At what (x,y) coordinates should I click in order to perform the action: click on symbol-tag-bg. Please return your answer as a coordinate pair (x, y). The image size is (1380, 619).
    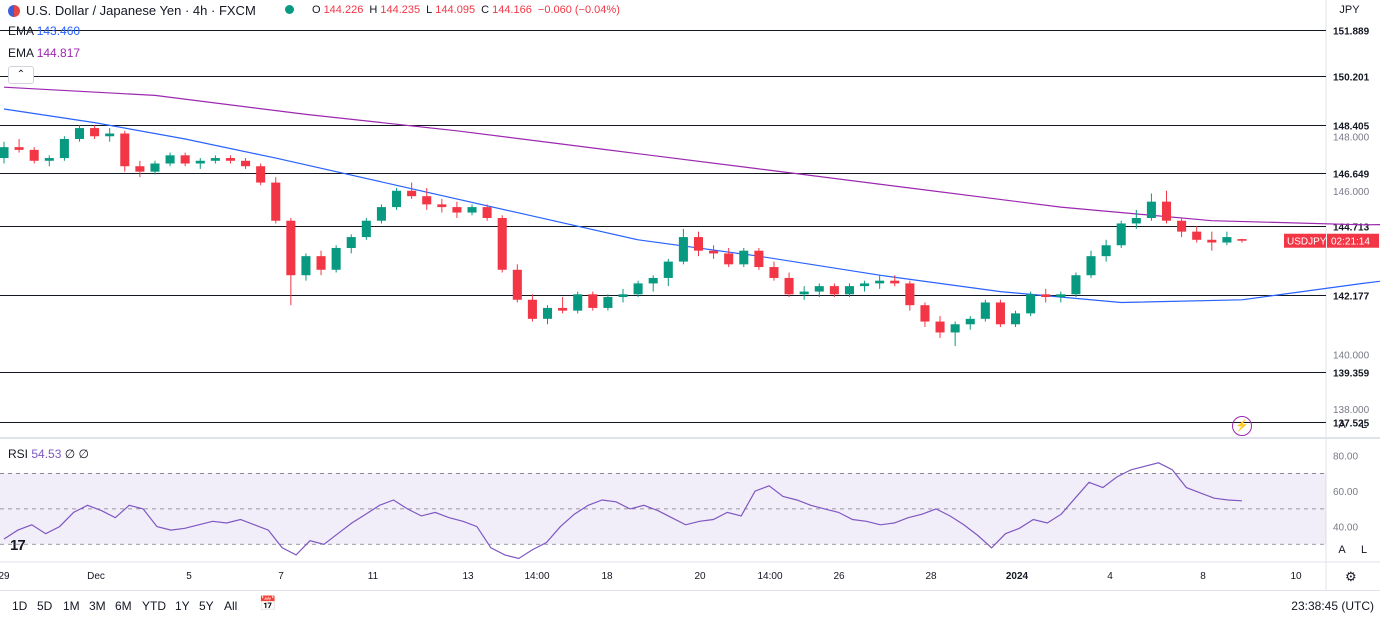
    Looking at the image, I should click on (1305, 240).